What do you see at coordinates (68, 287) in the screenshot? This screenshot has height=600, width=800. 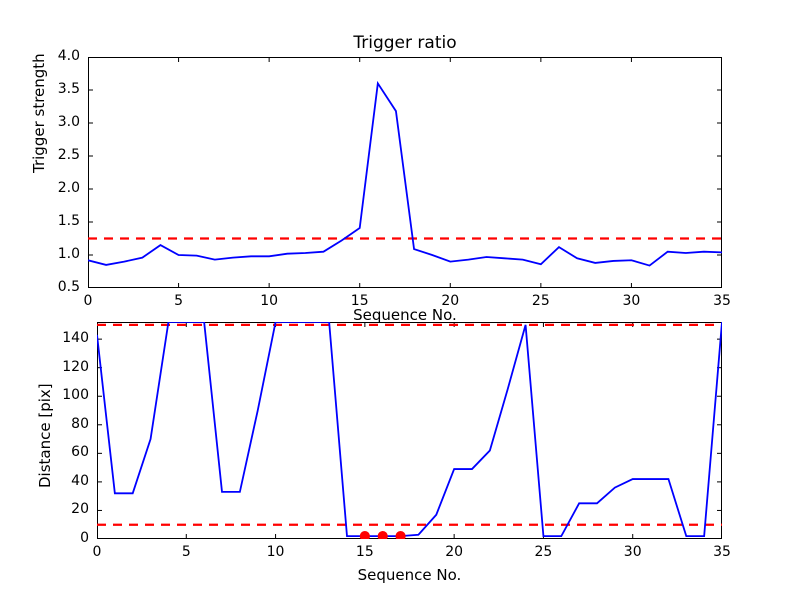 I see `y-tick-label: 0.5` at bounding box center [68, 287].